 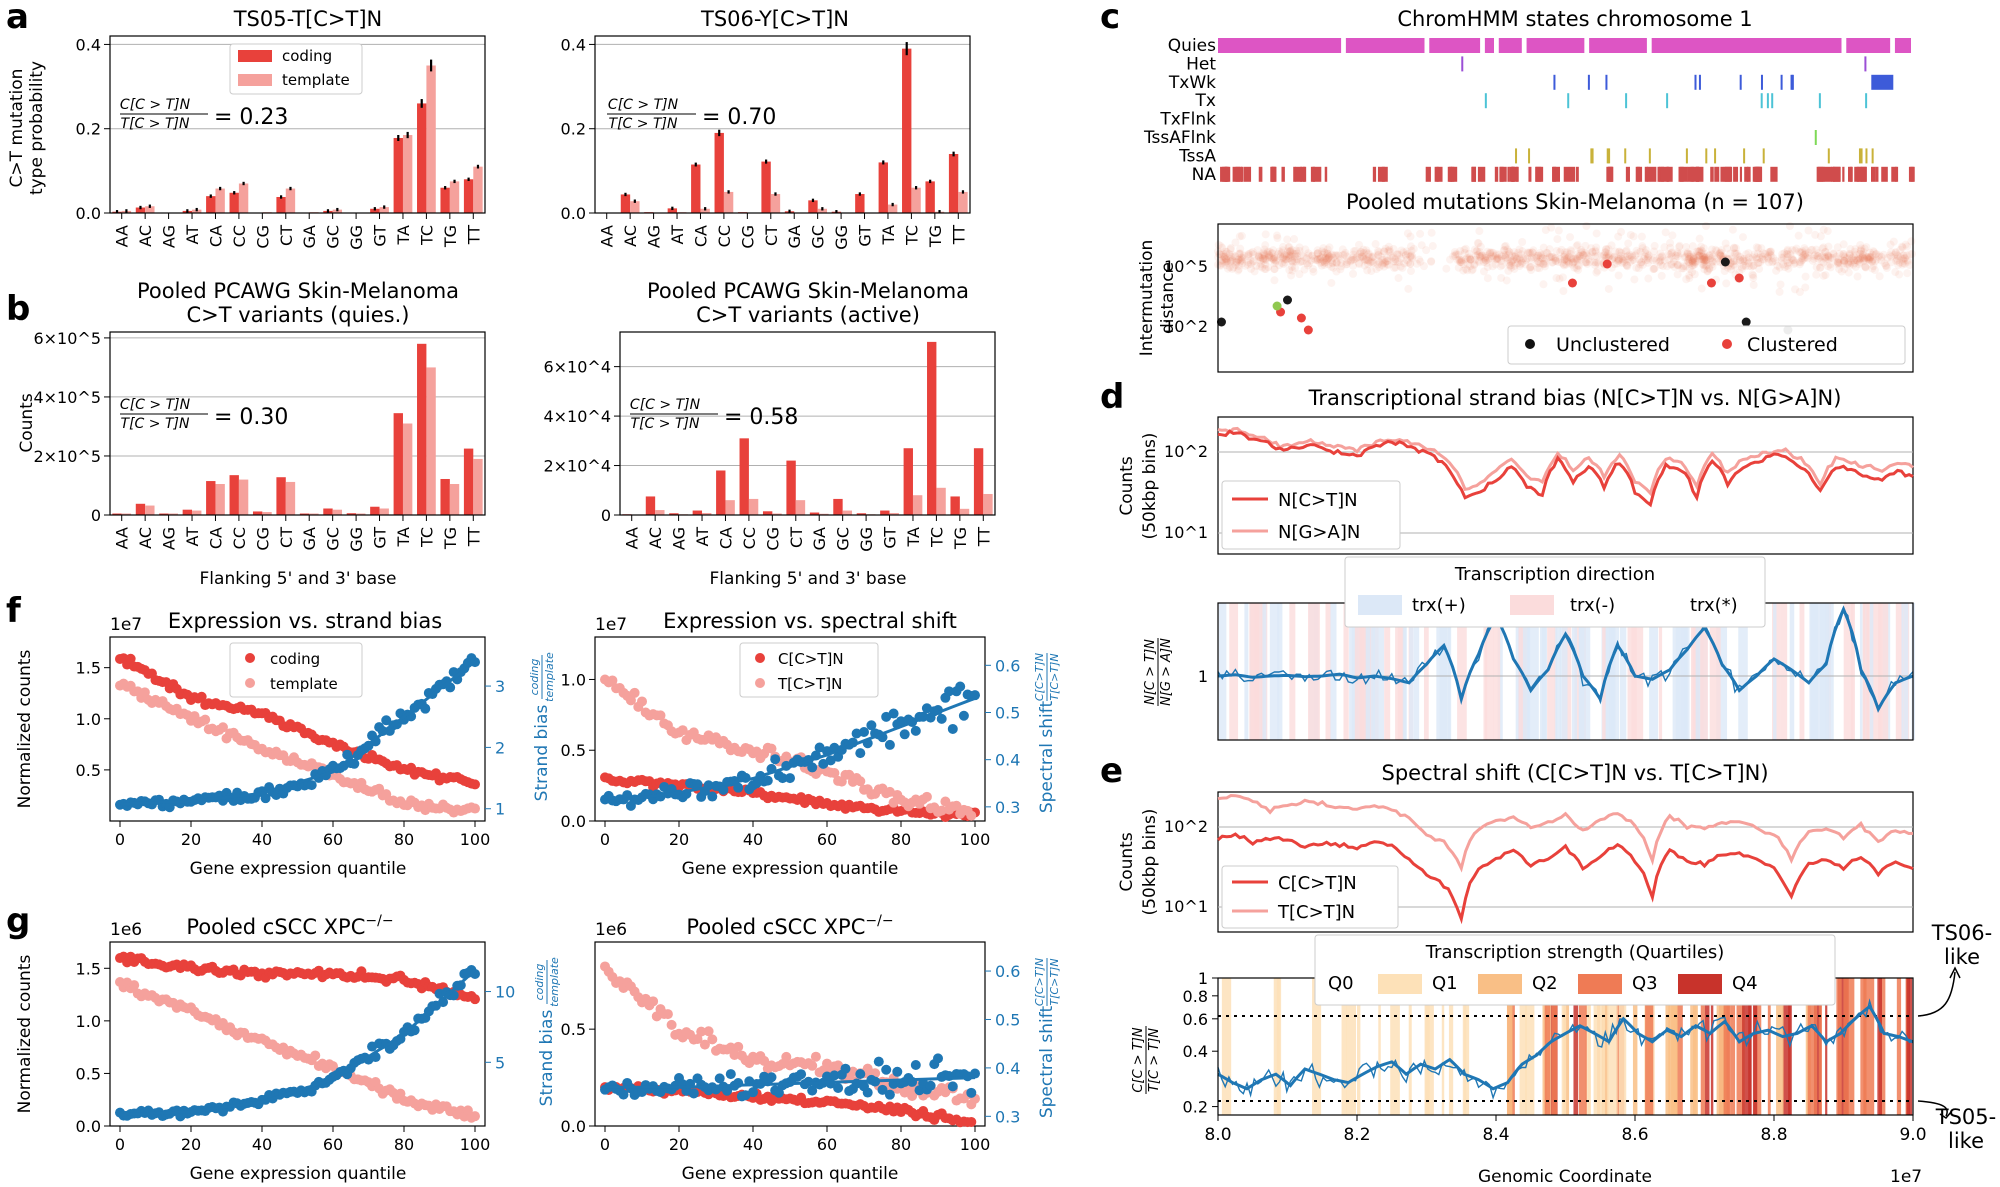 I want to click on svg-text: Spectral shift, so click(x=1047, y=757).